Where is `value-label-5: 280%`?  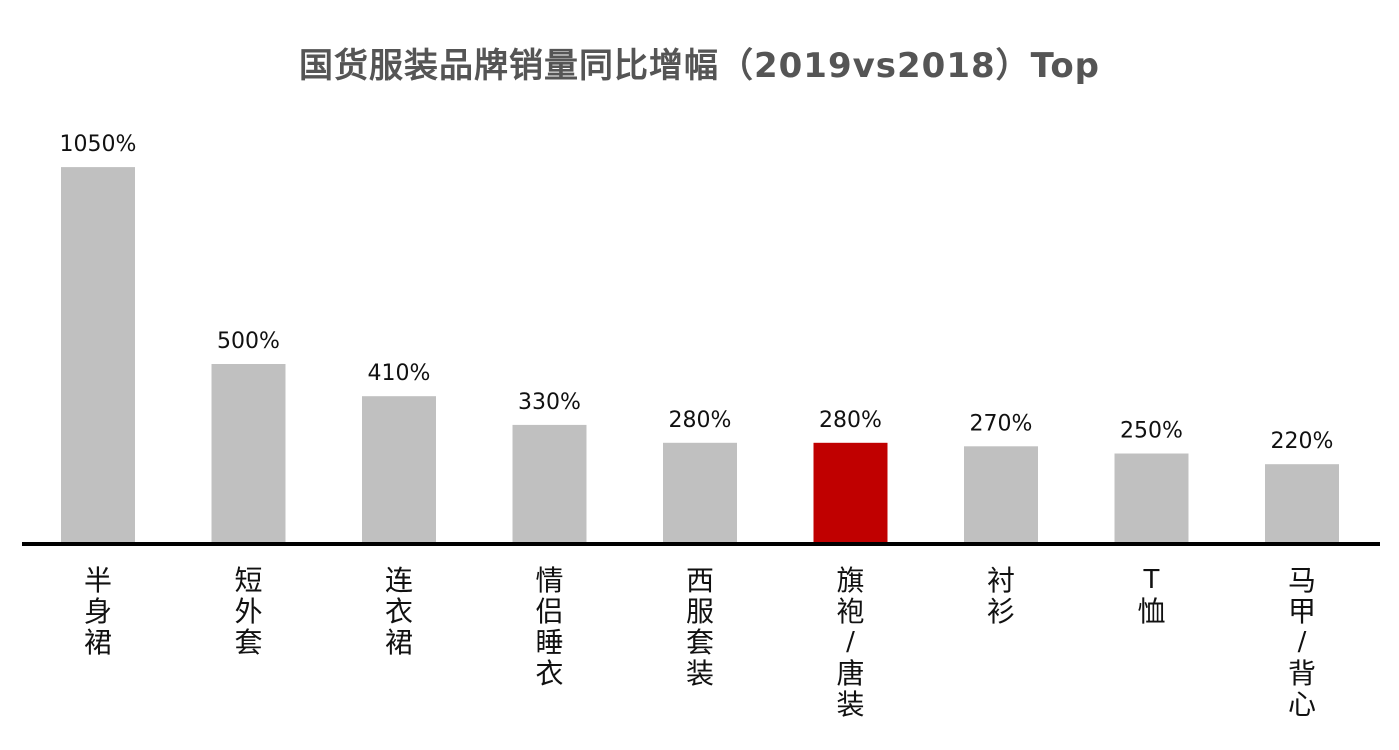
value-label-5: 280% is located at coordinates (700, 420).